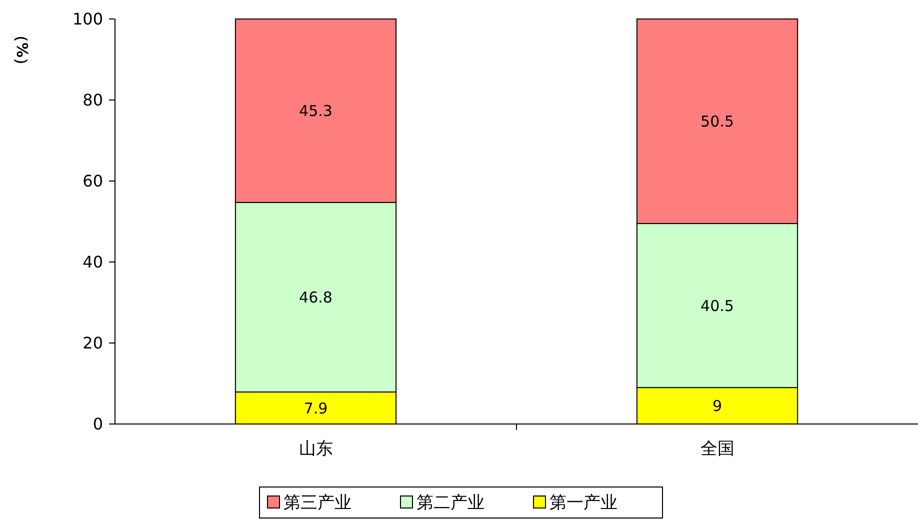  Describe the element at coordinates (92, 343) in the screenshot. I see `y-tick-label: 20` at that location.